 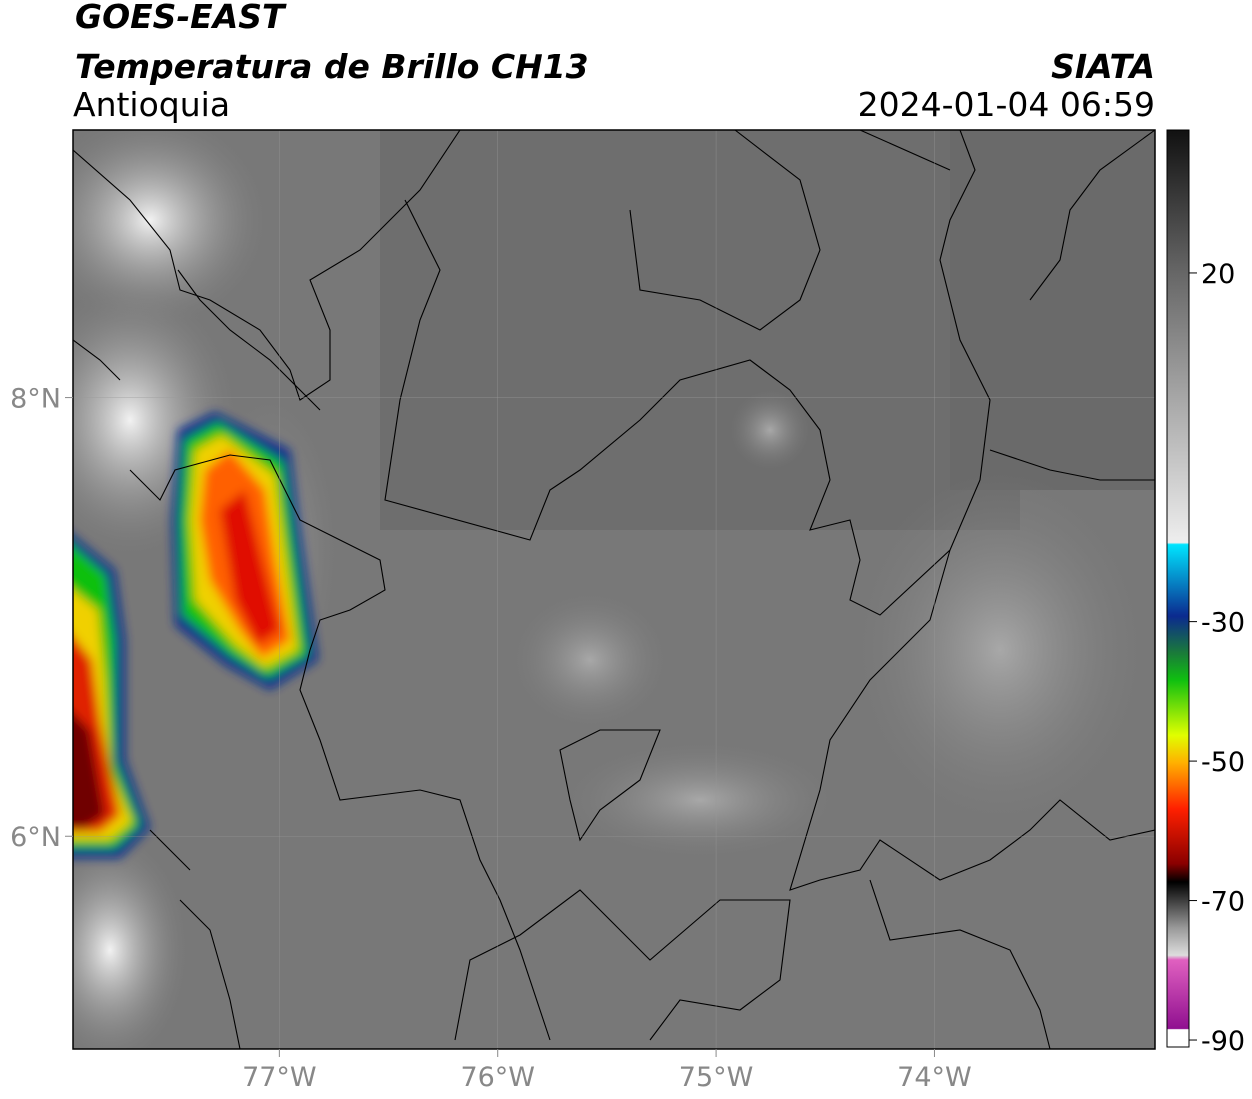 What do you see at coordinates (1223, 1041) in the screenshot?
I see `colorbar-tick-label: -90` at bounding box center [1223, 1041].